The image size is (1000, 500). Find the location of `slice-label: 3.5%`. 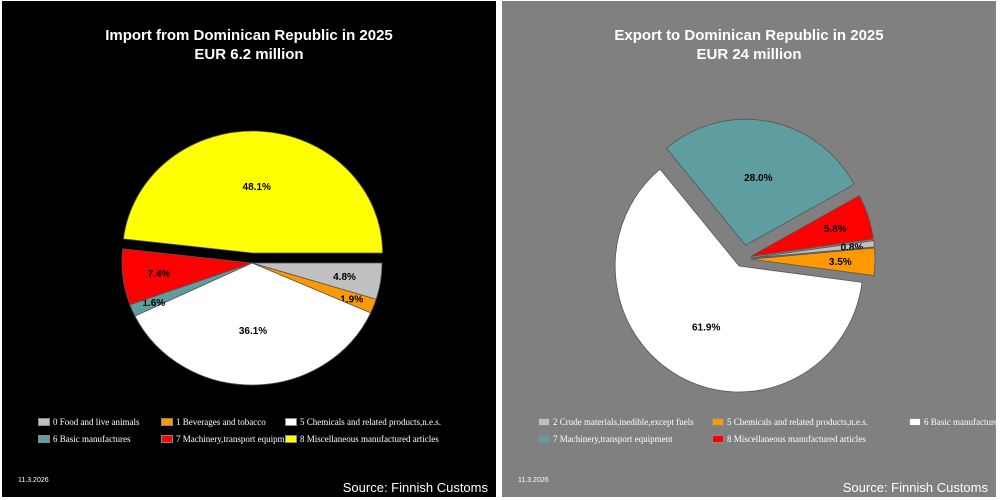

slice-label: 3.5% is located at coordinates (840, 262).